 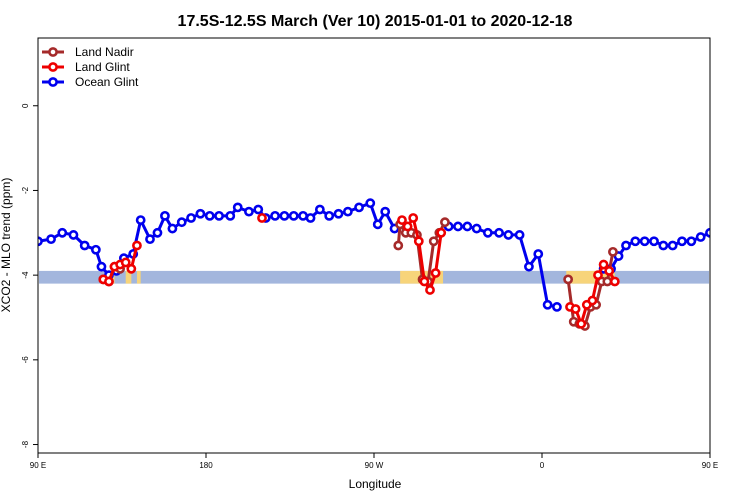 I want to click on ocean-glint-line, so click(x=503, y=266).